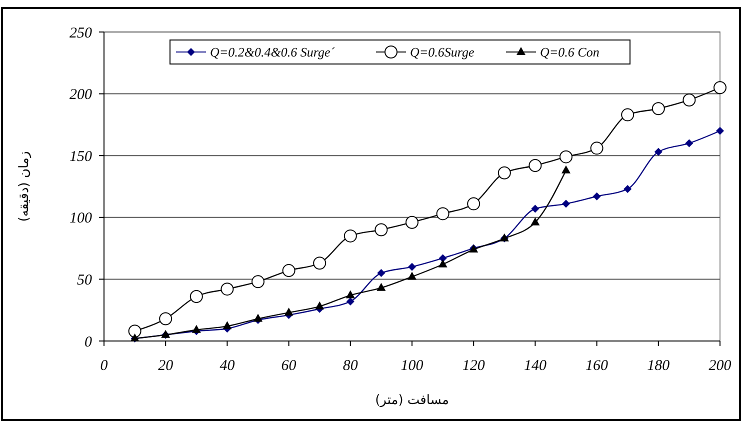  I want to click on legend-label: Q=0.6Surge, so click(442, 52).